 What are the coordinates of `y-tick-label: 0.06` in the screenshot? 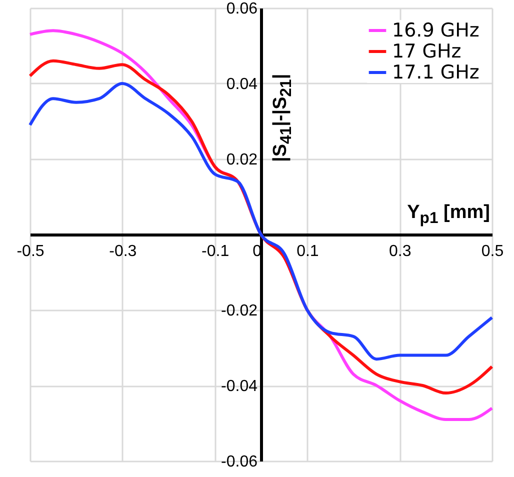 It's located at (242, 9).